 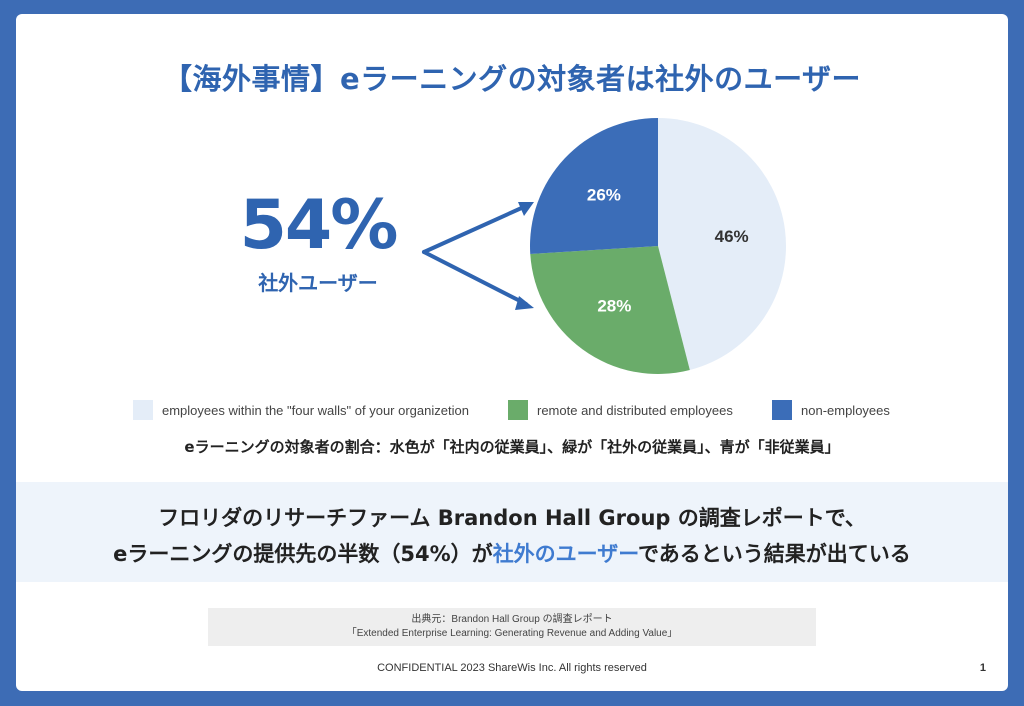 I want to click on pie-slice-label: 46%, so click(x=732, y=236).